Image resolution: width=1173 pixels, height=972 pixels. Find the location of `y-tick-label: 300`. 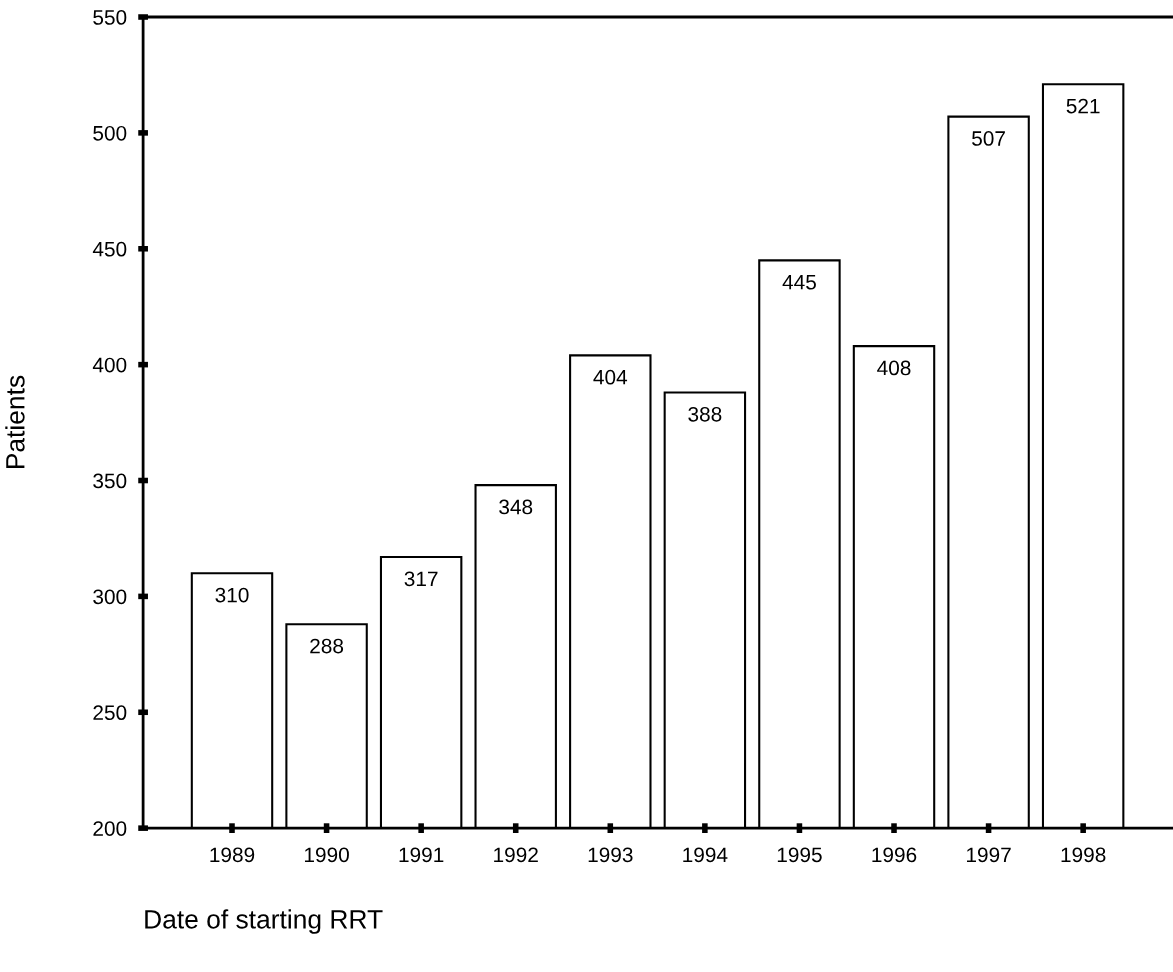

y-tick-label: 300 is located at coordinates (110, 597).